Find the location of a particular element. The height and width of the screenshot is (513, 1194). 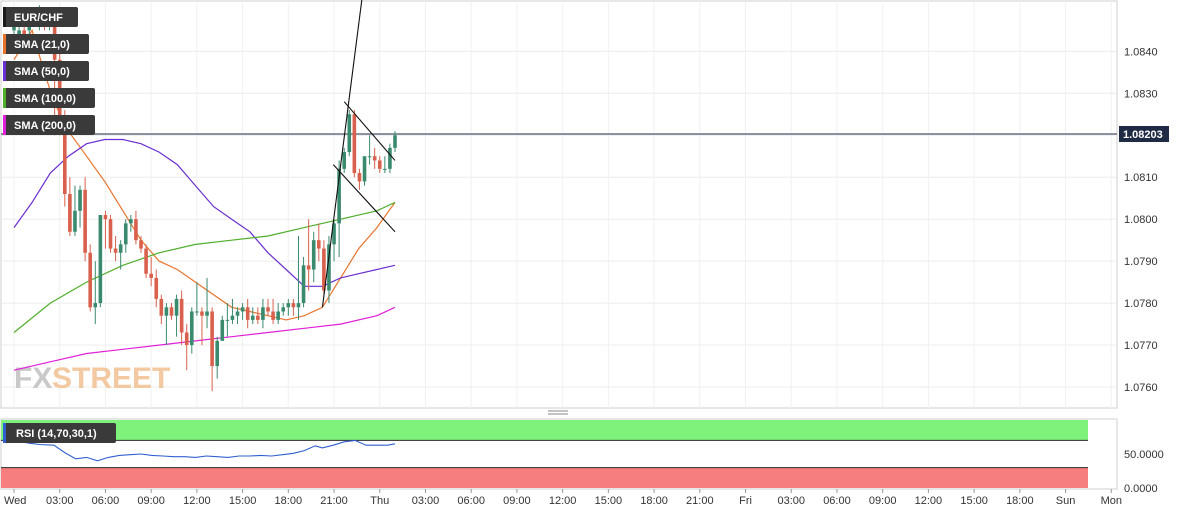

watermark-fx: FX is located at coordinates (33, 378).